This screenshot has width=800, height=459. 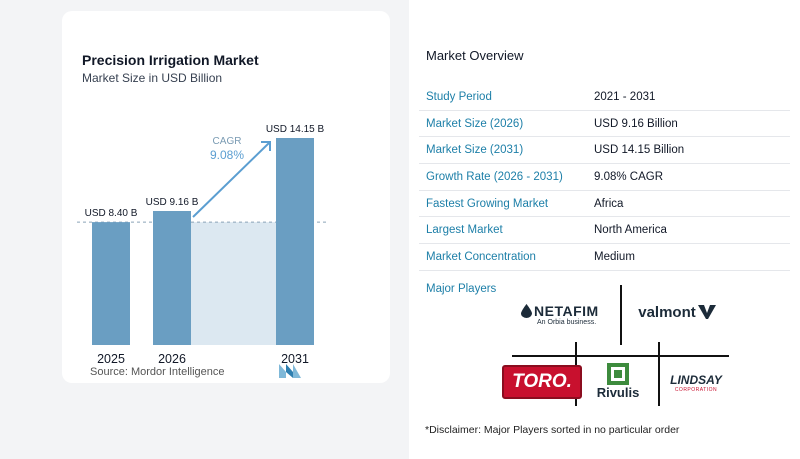 What do you see at coordinates (625, 96) in the screenshot?
I see `overview-value: 2021 - 2031` at bounding box center [625, 96].